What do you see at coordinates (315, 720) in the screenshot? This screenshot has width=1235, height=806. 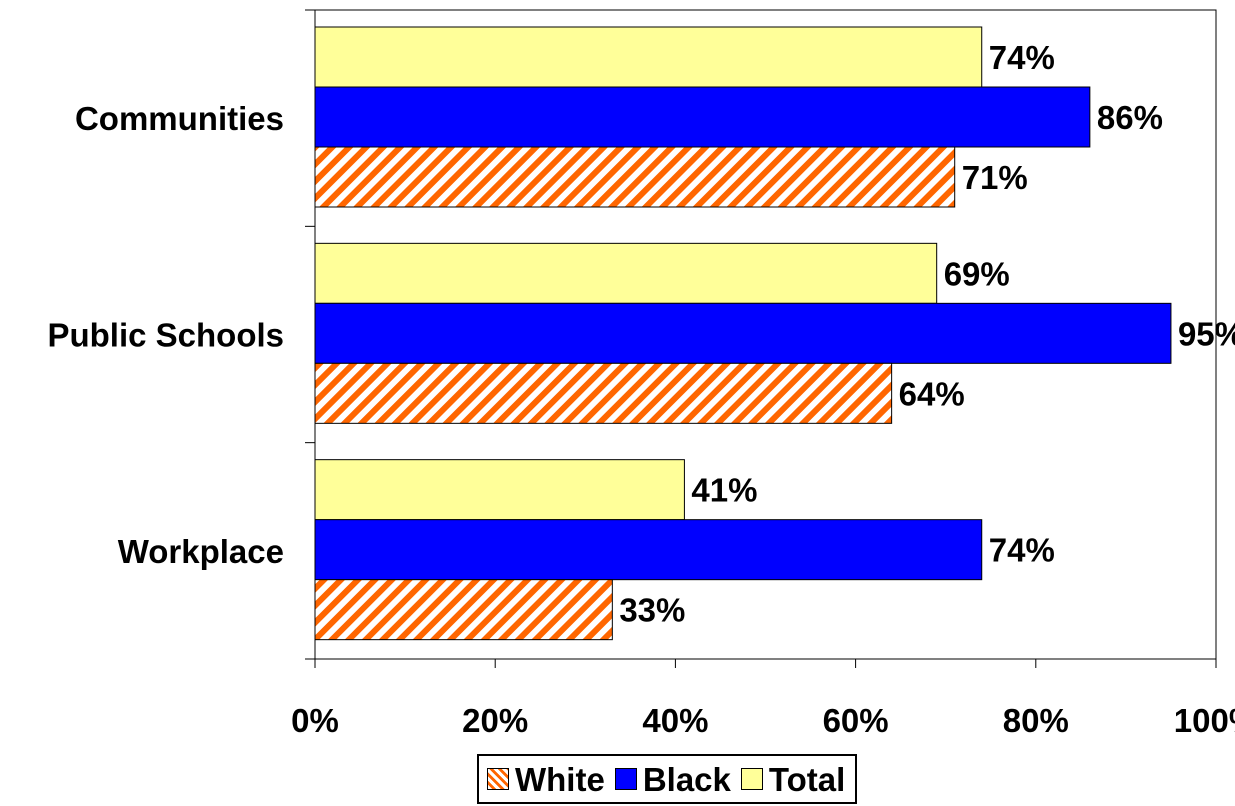 I see `x-tick-label: 0%` at bounding box center [315, 720].